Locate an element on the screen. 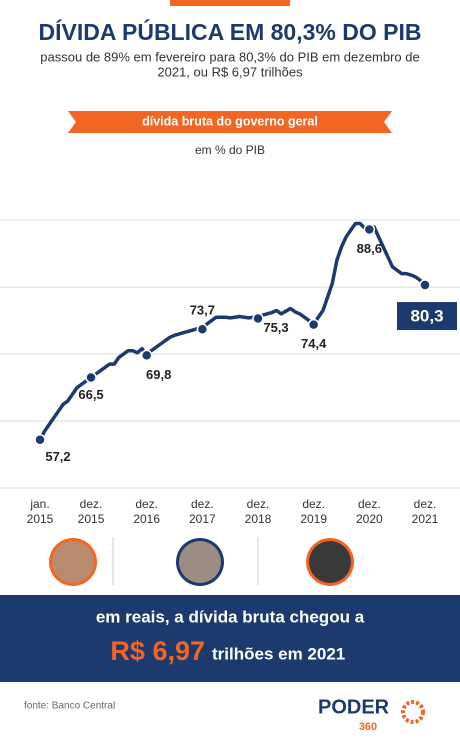 This screenshot has height=745, width=460. chart-title: DÍVIDA PÚBLICA EM 80,3% DO PIB is located at coordinates (230, 31).